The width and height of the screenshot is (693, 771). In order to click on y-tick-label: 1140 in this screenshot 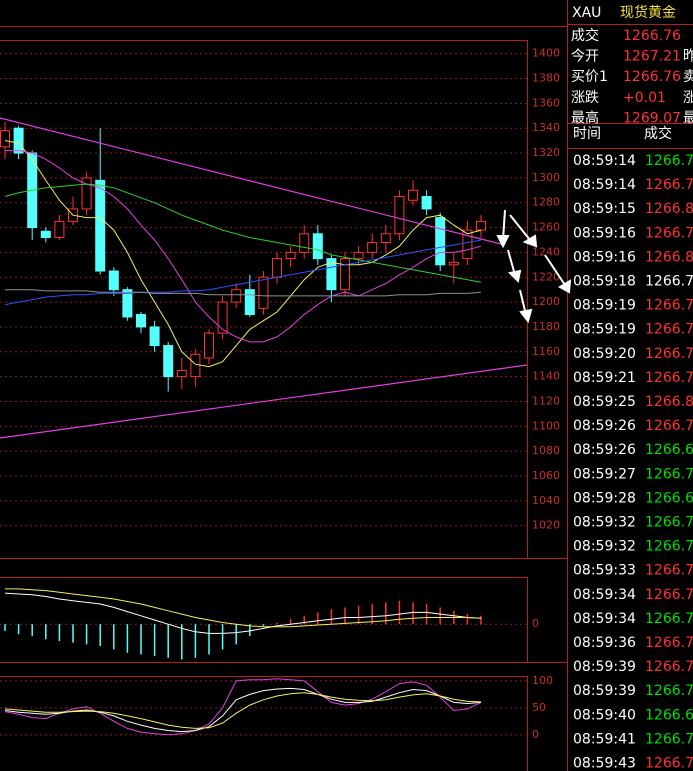, I will do `click(546, 376)`.